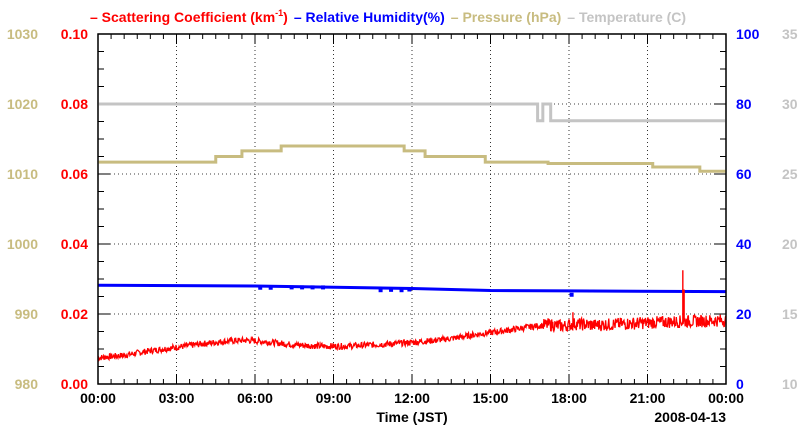  I want to click on pressure-axis-label: 1020, so click(22, 104).